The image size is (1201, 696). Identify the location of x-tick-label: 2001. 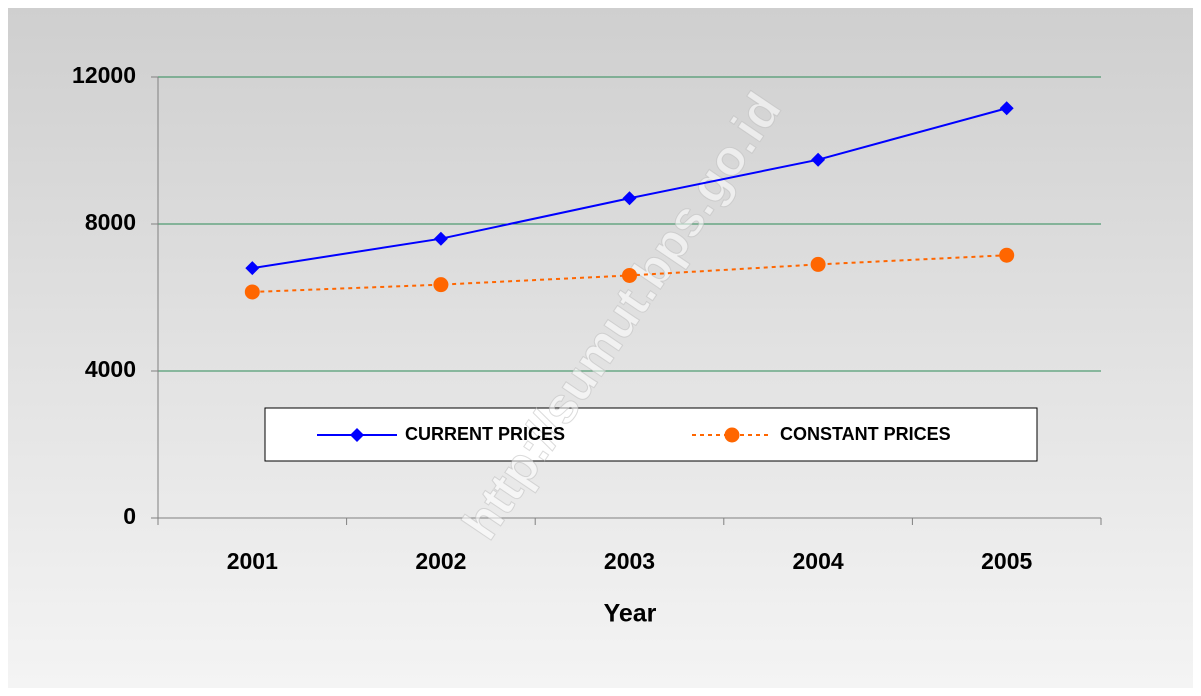
(252, 561).